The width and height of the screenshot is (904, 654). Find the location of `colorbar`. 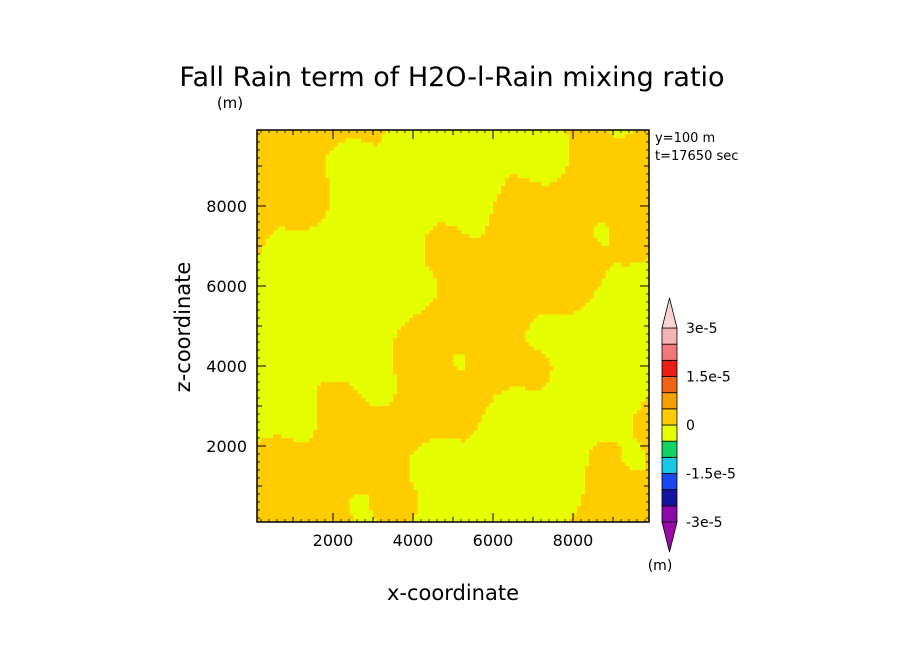

colorbar is located at coordinates (669, 425).